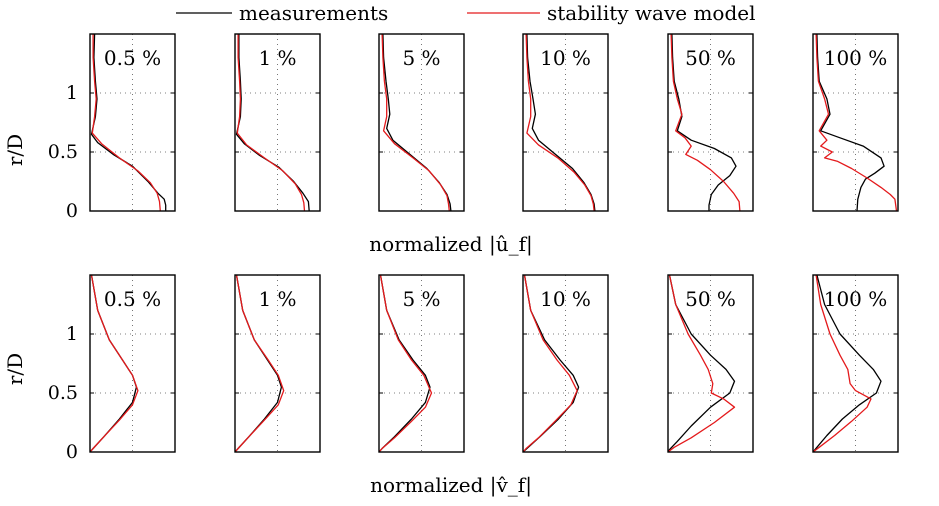 The image size is (939, 506). What do you see at coordinates (466, 13) in the screenshot?
I see `legend: measurements stability wave model` at bounding box center [466, 13].